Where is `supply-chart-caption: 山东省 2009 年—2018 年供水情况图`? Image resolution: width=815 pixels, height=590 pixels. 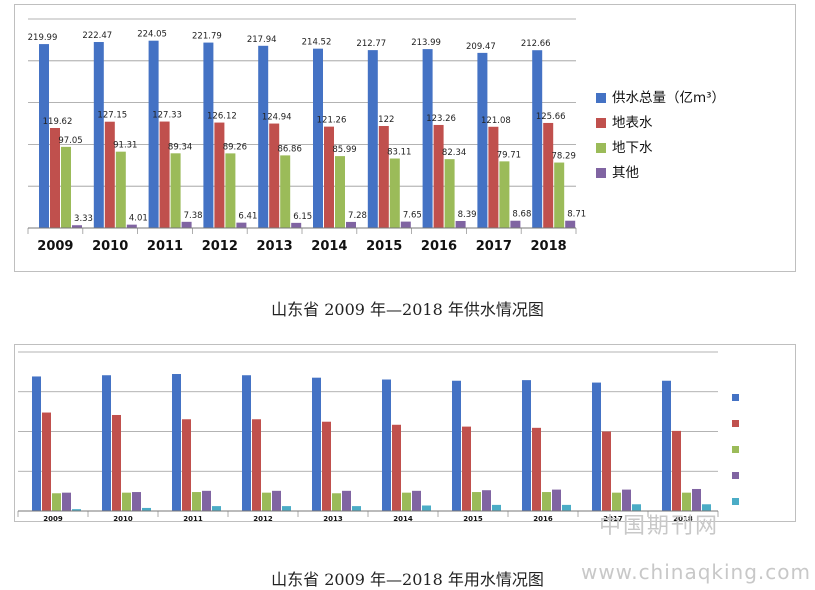
supply-chart-caption: 山东省 2009 年—2018 年供水情况图 is located at coordinates (407, 309).